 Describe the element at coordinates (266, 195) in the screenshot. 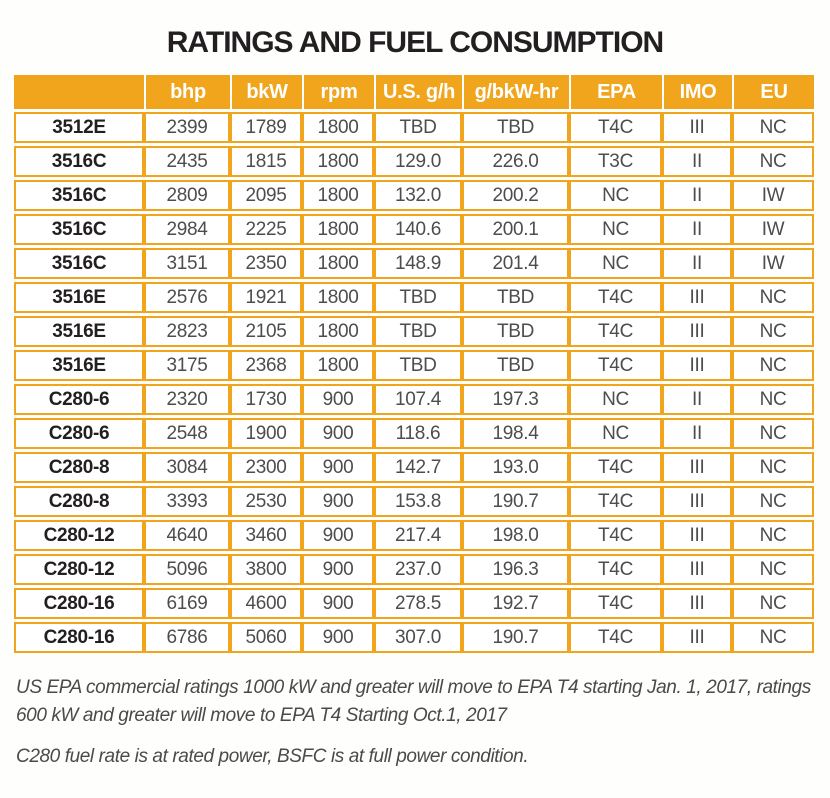

I see `cell-bkw: 2095` at that location.